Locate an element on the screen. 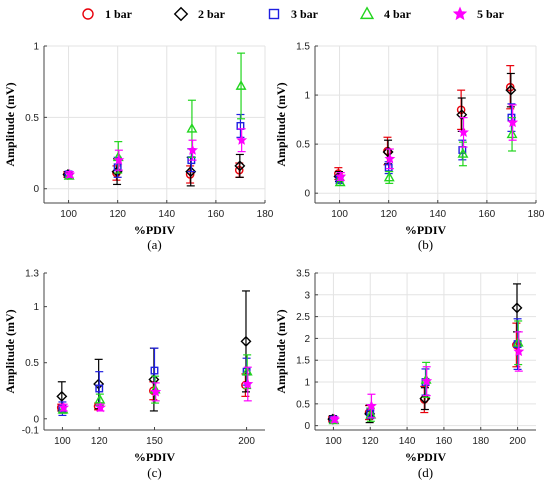 The image size is (550, 490). legend-marker-1-bar is located at coordinates (88, 14).